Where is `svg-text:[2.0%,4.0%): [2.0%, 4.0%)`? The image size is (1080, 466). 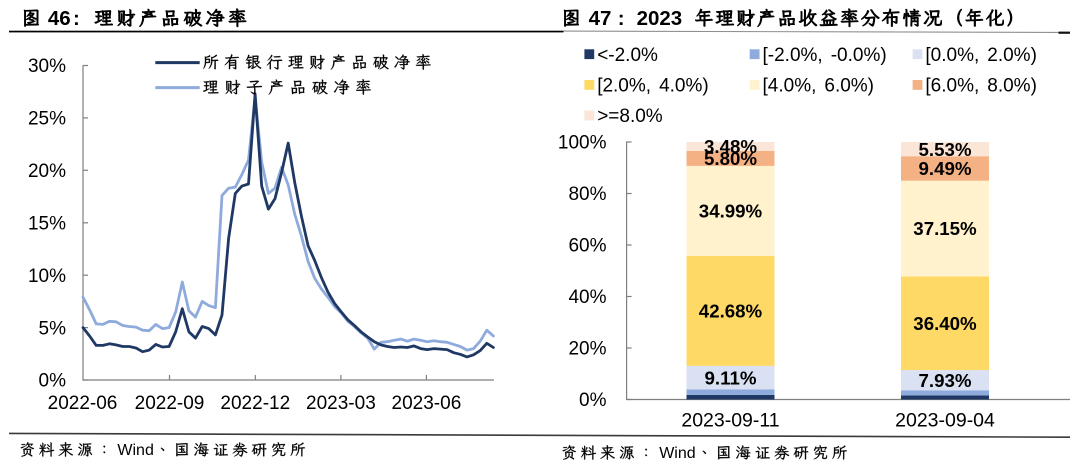
svg-text:[2.0%,4.0%): [2.0%, 4.0%) is located at coordinates (653, 86).